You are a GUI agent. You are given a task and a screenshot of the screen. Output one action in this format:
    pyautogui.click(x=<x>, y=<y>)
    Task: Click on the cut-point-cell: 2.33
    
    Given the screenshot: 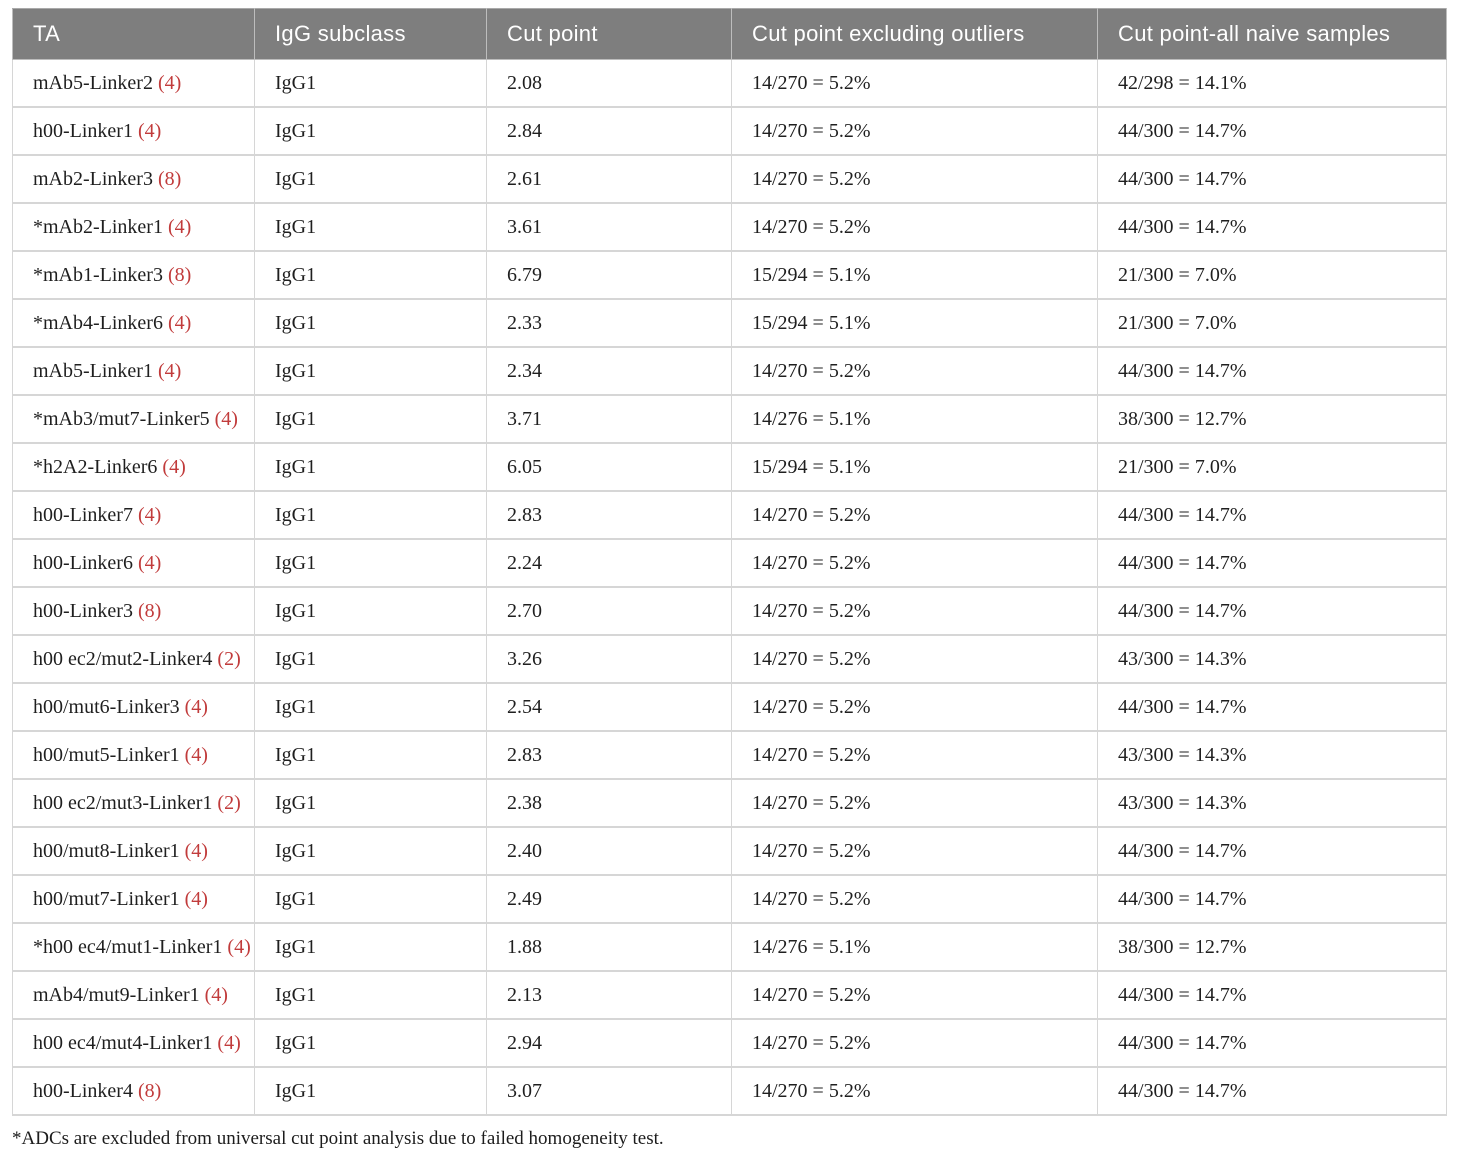 What is the action you would take?
    pyautogui.click(x=609, y=323)
    